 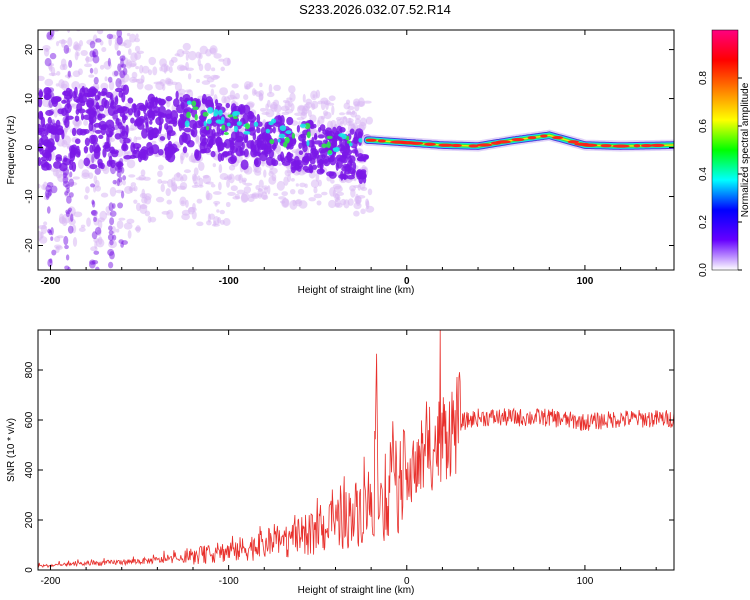 I want to click on spectrogram-y-tick-label: -10, so click(x=29, y=196).